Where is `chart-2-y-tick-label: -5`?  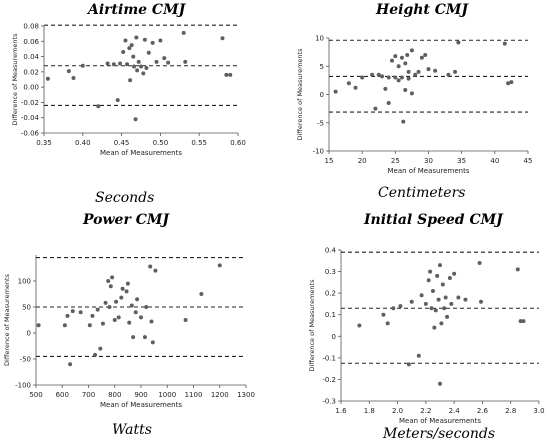
chart-2-y-tick-label: -5 is located at coordinates (320, 123).